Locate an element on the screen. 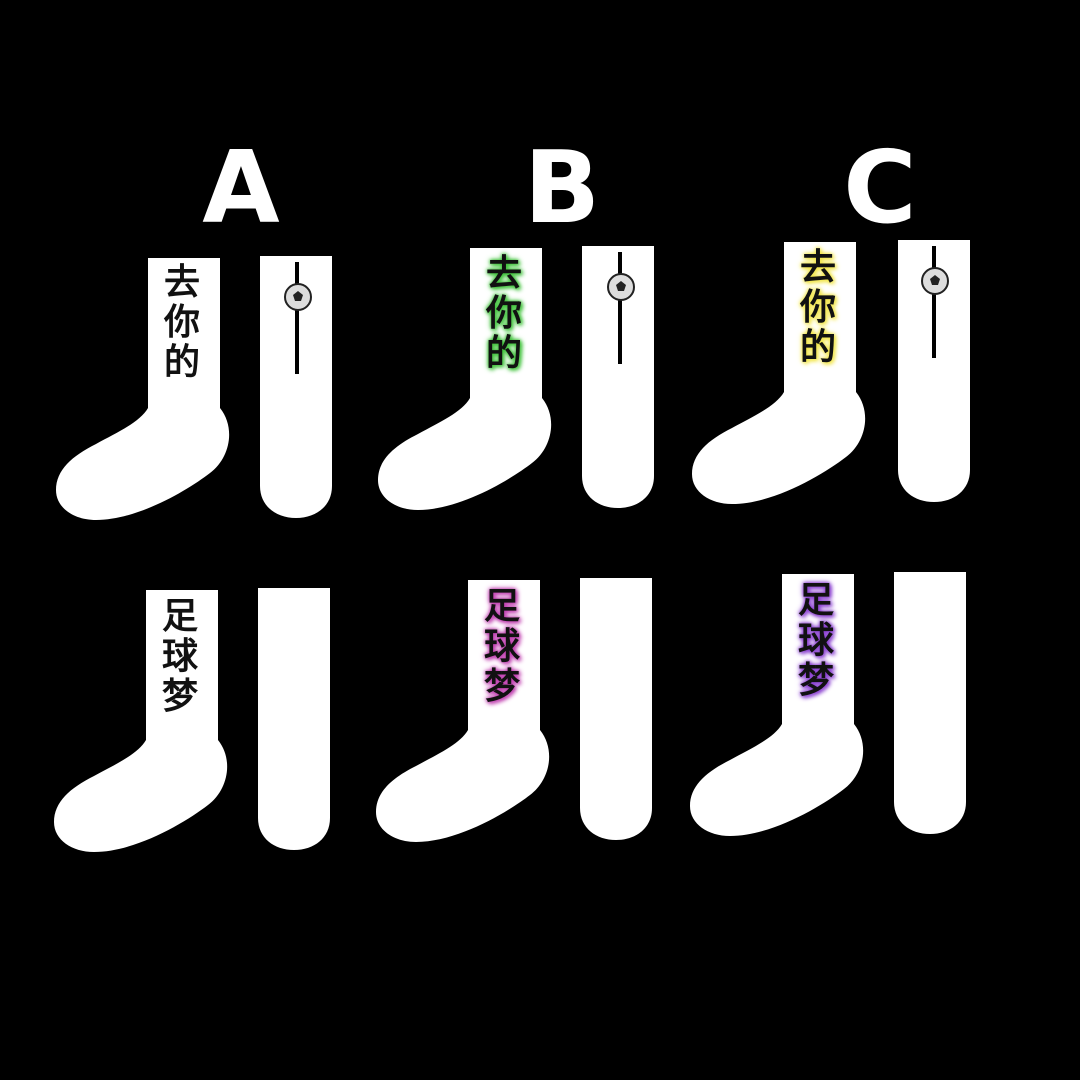 The width and height of the screenshot is (1080, 1080). variant-label-b: B is located at coordinates (562, 187).